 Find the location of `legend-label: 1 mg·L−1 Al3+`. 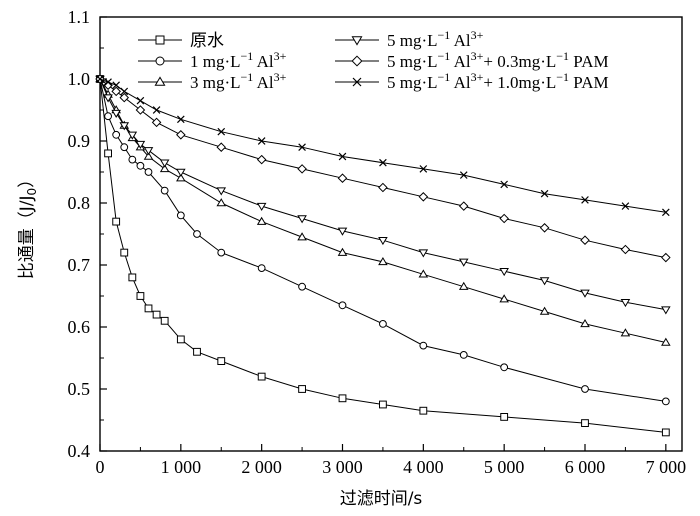

legend-label: 1 mg·L−1 Al3+ is located at coordinates (238, 60).